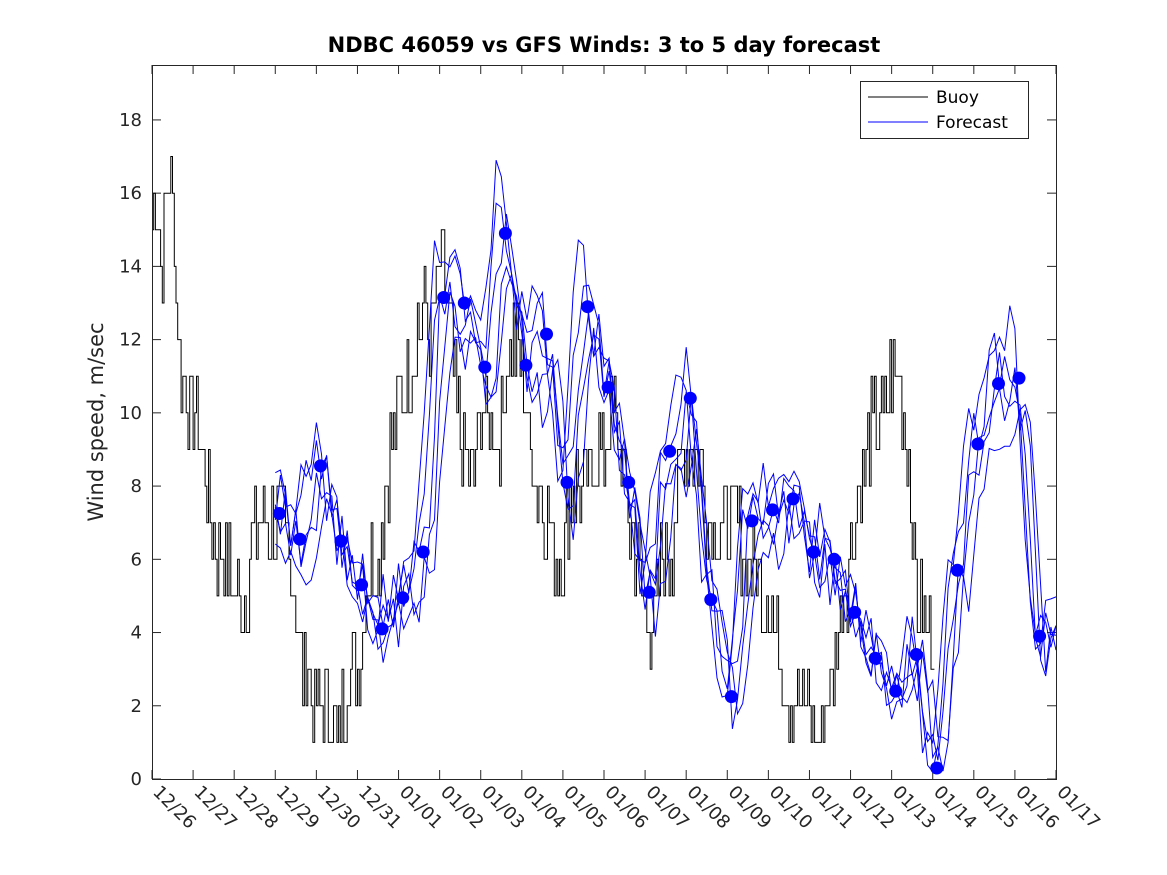 The image size is (1167, 875). Describe the element at coordinates (130, 340) in the screenshot. I see `y-tick-label: 12` at that location.